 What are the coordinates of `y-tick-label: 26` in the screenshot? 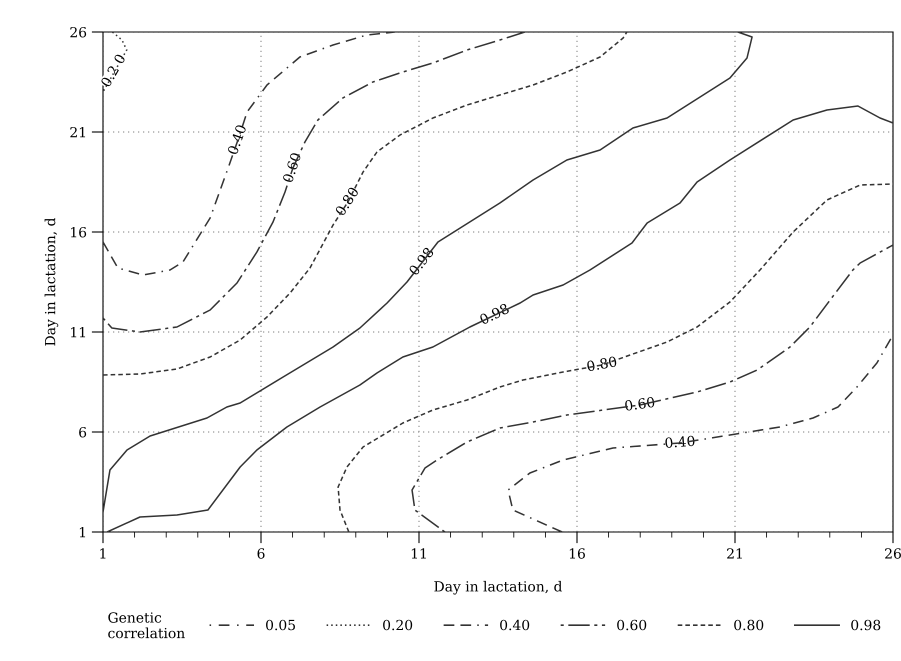 It's located at (78, 32).